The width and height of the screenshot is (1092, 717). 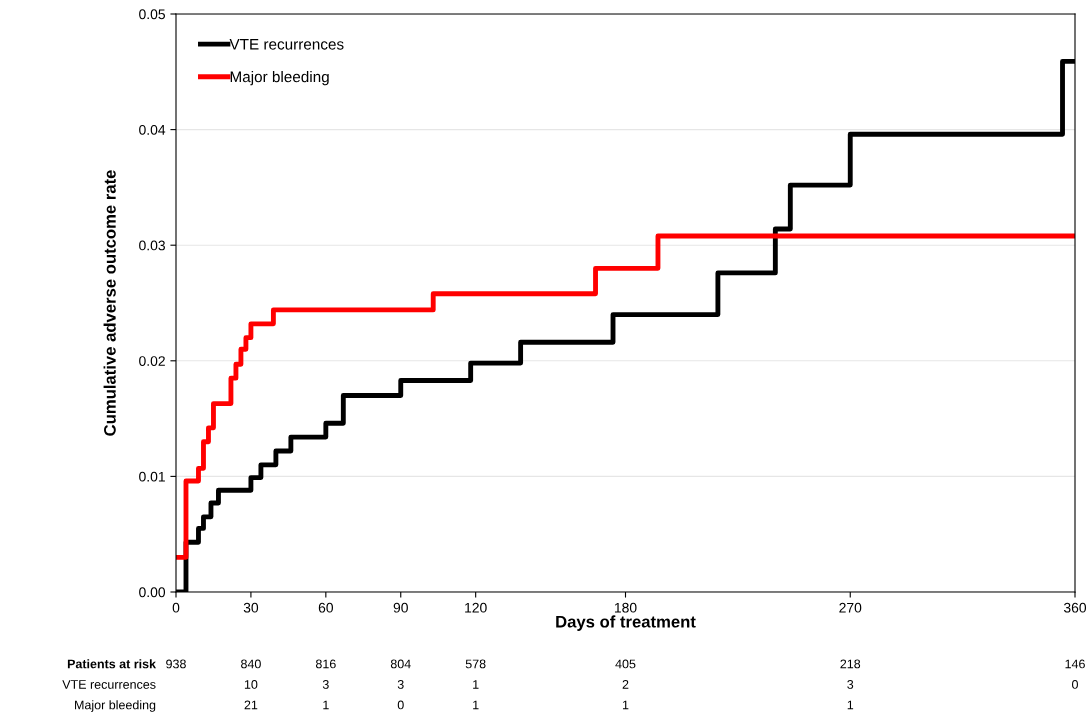 I want to click on text: 10, so click(x=251, y=684).